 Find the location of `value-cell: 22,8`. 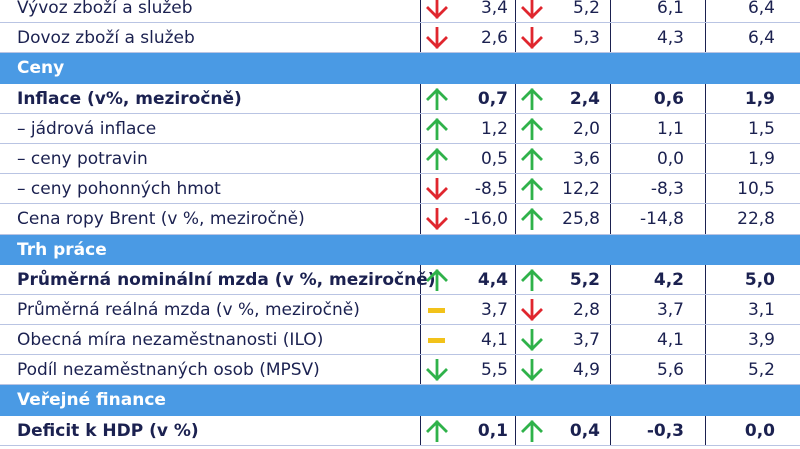

value-cell: 22,8 is located at coordinates (756, 219).